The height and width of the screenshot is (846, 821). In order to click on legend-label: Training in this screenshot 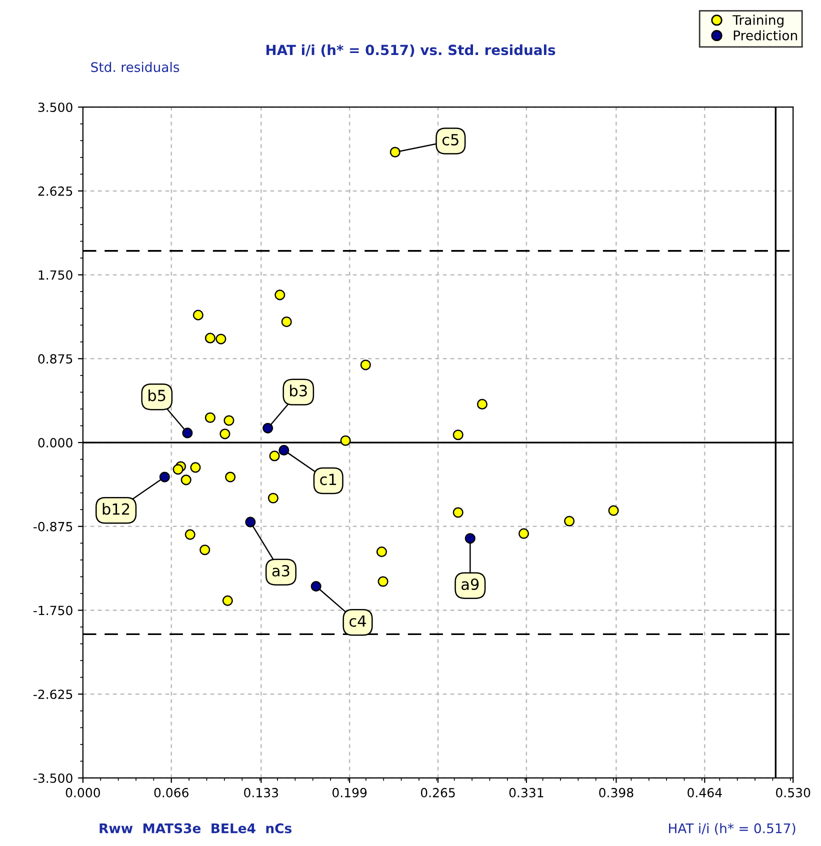, I will do `click(758, 21)`.